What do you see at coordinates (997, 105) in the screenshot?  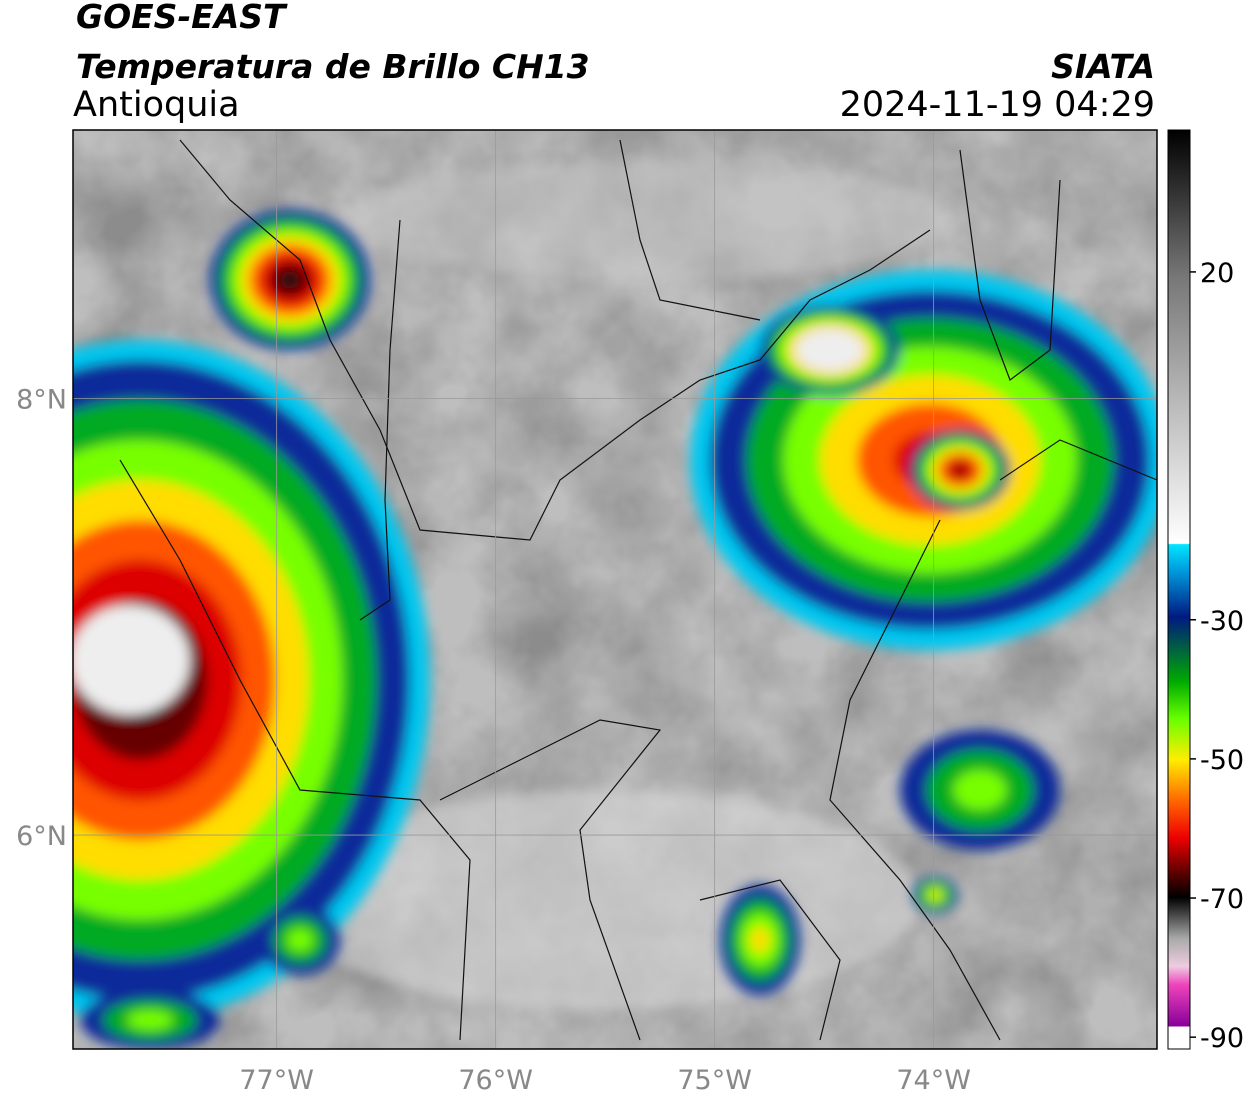 I see `timestamp: 2024-11-19 04:29` at bounding box center [997, 105].